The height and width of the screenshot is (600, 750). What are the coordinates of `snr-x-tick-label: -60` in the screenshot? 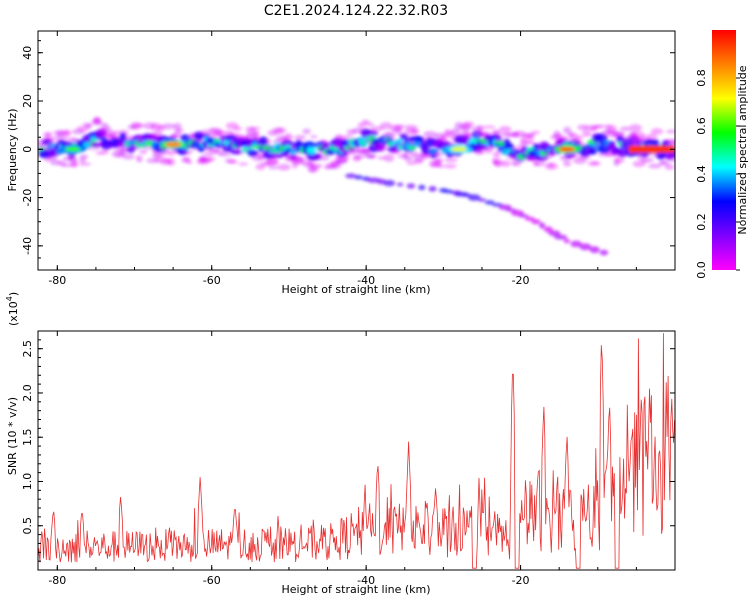 It's located at (212, 580).